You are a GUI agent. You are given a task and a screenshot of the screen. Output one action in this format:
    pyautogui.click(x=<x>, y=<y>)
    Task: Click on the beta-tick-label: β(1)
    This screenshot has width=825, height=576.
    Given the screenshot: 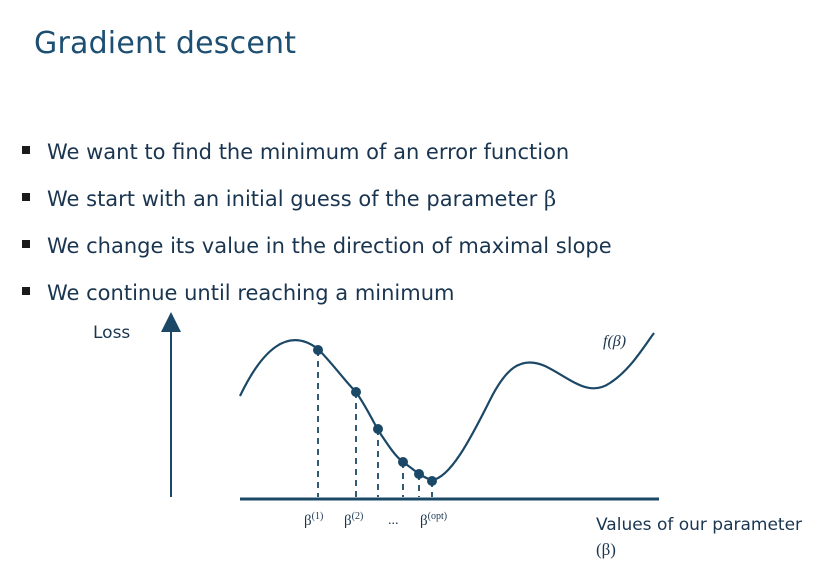 What is the action you would take?
    pyautogui.click(x=313, y=520)
    